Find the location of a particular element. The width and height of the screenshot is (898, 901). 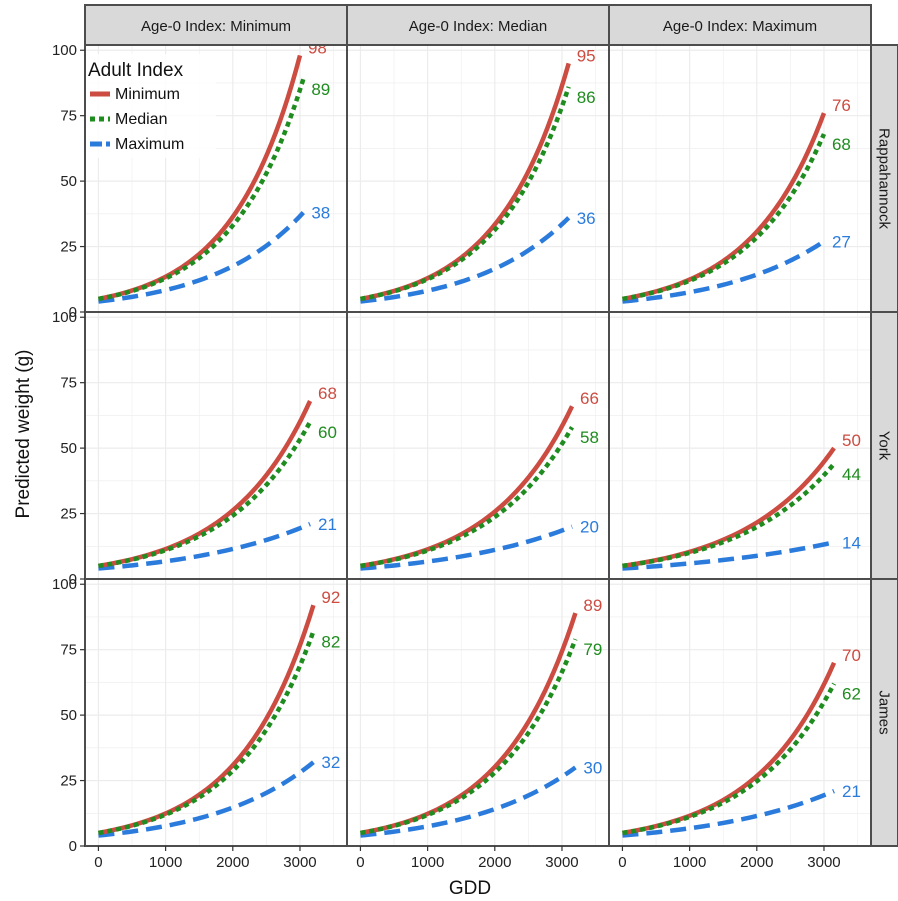

x-axis-title: GDD is located at coordinates (470, 888).